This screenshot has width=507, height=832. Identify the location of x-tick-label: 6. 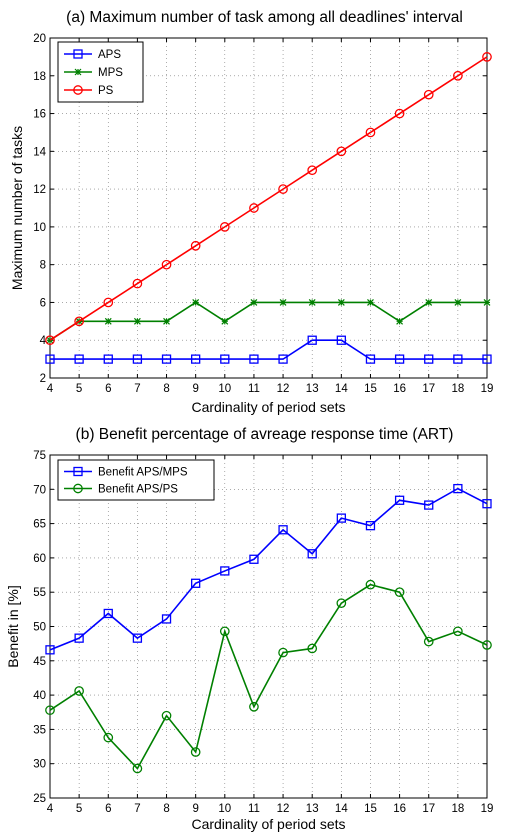
(108, 809).